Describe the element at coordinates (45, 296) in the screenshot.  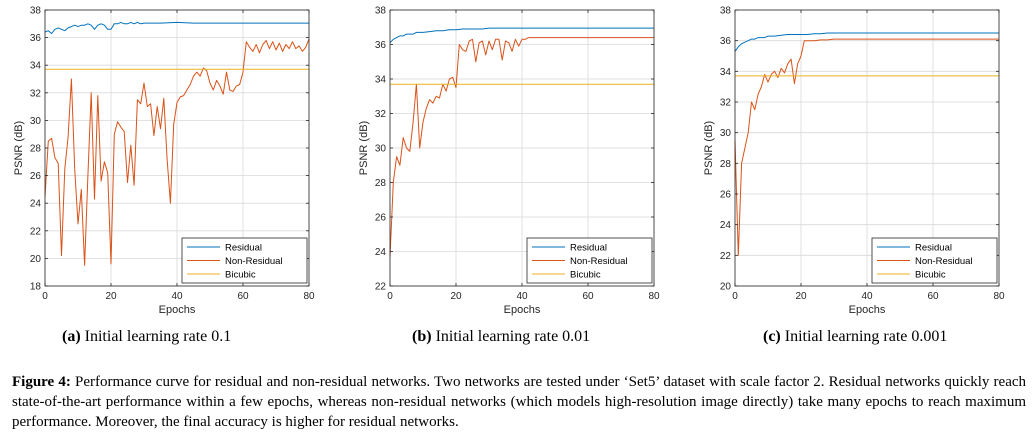
I see `x-tick-label-a: 0` at that location.